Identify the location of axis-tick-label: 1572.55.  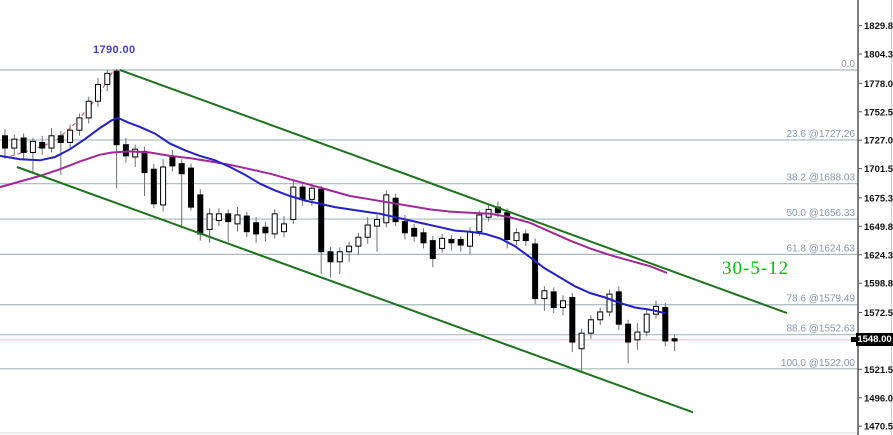
(878, 313).